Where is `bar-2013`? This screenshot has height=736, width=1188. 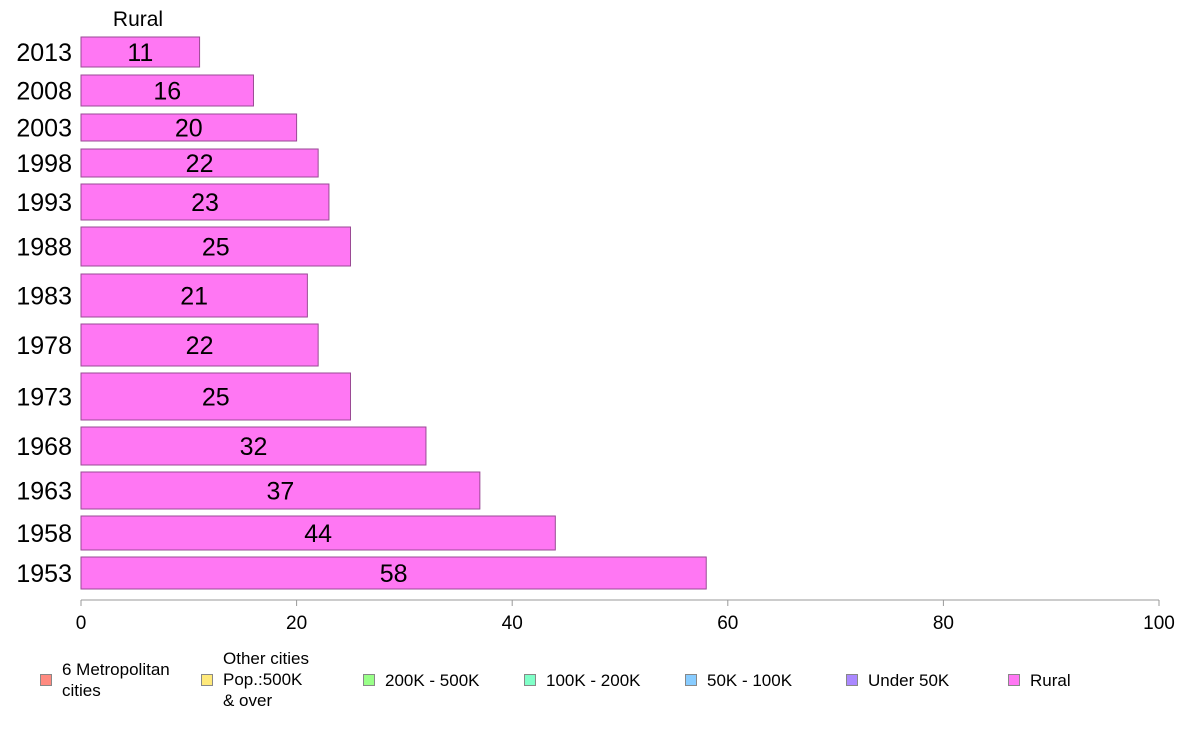
bar-2013 is located at coordinates (140, 52).